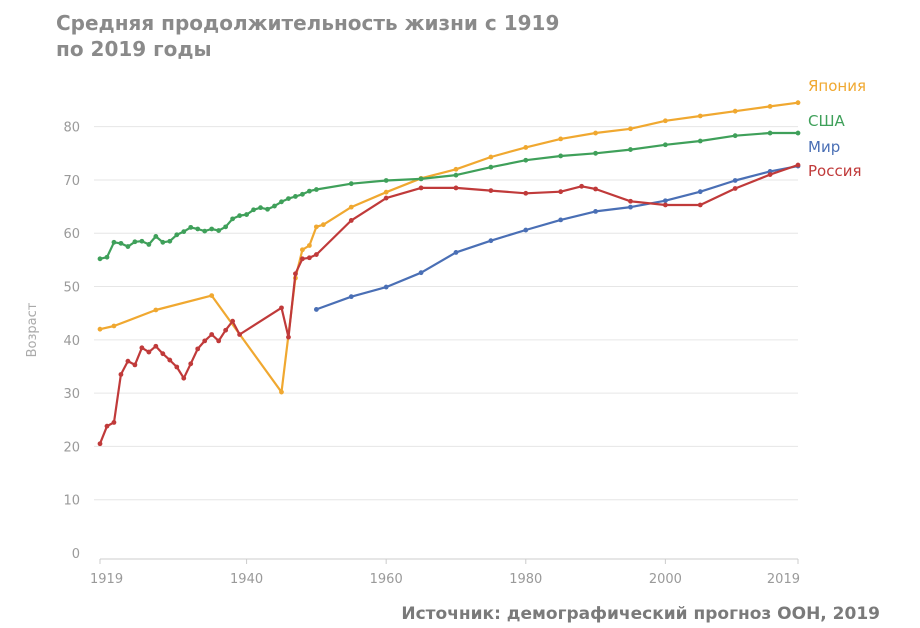 The height and width of the screenshot is (628, 920). Describe the element at coordinates (71, 234) in the screenshot. I see `y-tick-label: 60` at that location.